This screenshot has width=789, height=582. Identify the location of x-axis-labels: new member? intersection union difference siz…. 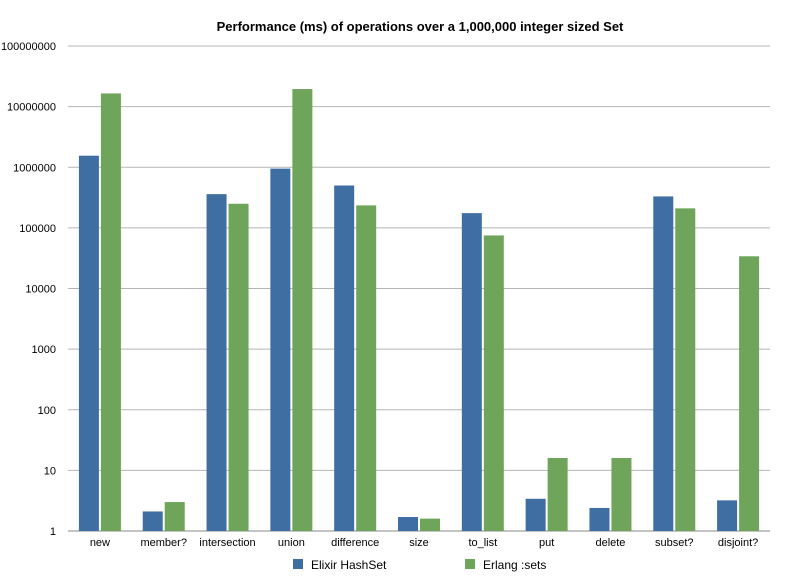
(424, 543).